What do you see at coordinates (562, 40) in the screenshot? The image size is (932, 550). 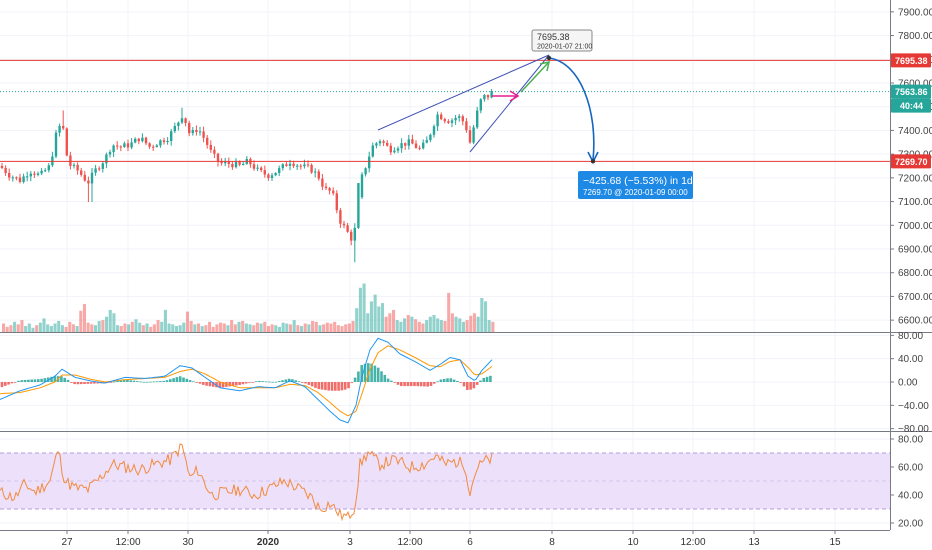 I see `price-tooltip` at bounding box center [562, 40].